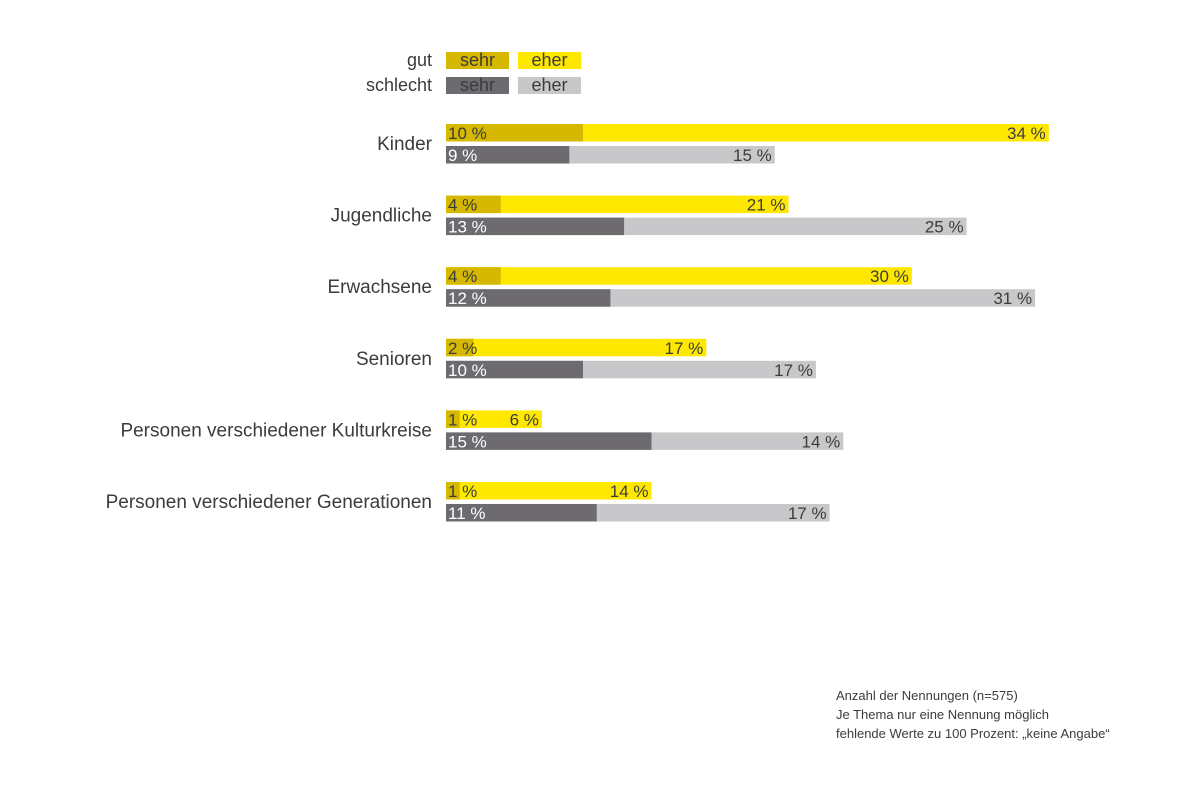 The height and width of the screenshot is (790, 1200). What do you see at coordinates (944, 227) in the screenshot?
I see `data-label: 25 %` at bounding box center [944, 227].